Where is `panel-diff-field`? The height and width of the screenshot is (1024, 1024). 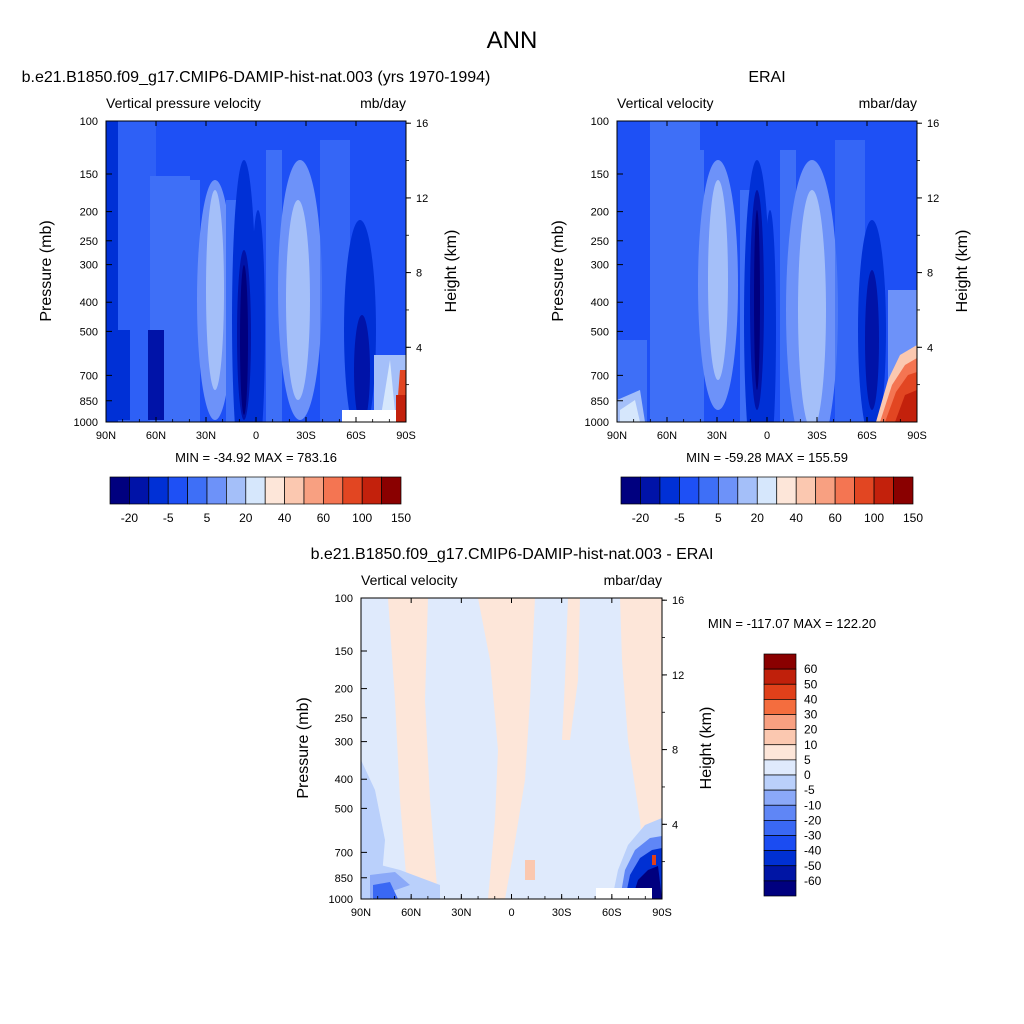 panel-diff-field is located at coordinates (511, 748).